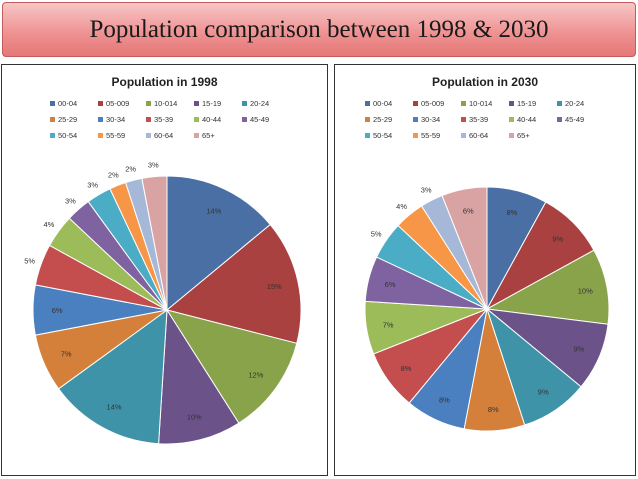 The width and height of the screenshot is (638, 479). What do you see at coordinates (212, 119) in the screenshot?
I see `legend-label: 40-44` at bounding box center [212, 119].